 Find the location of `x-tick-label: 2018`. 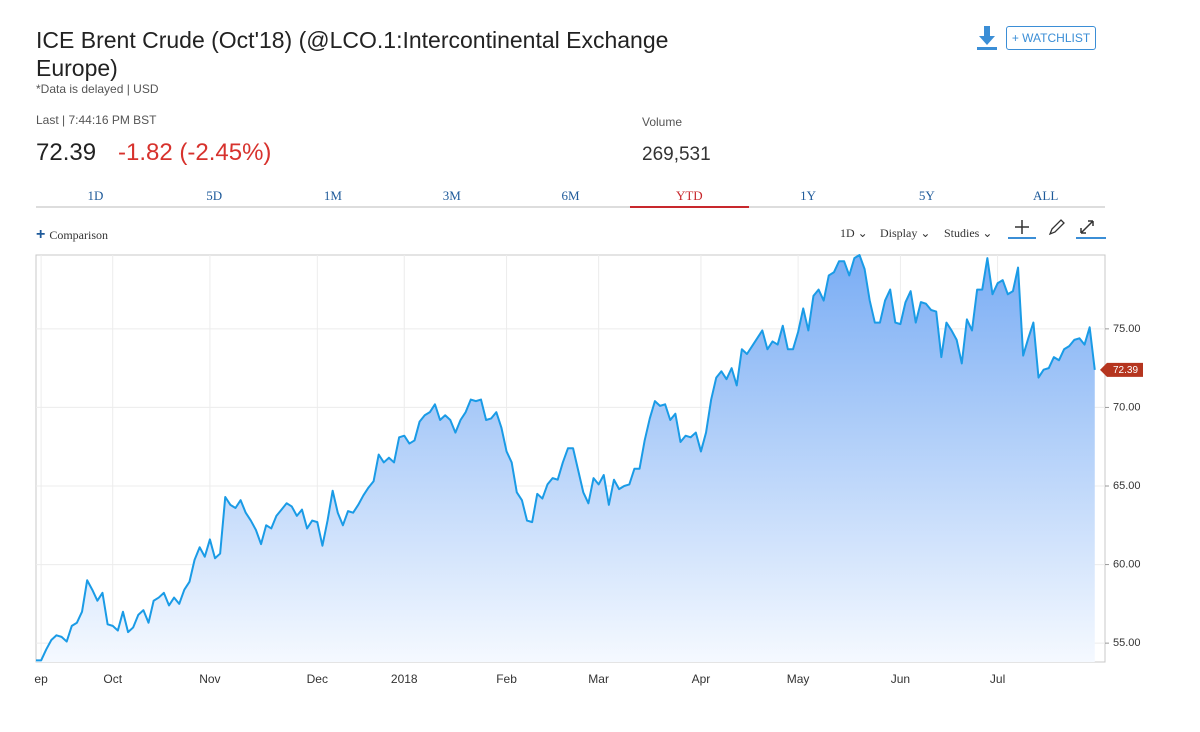

x-tick-label: 2018 is located at coordinates (404, 679).